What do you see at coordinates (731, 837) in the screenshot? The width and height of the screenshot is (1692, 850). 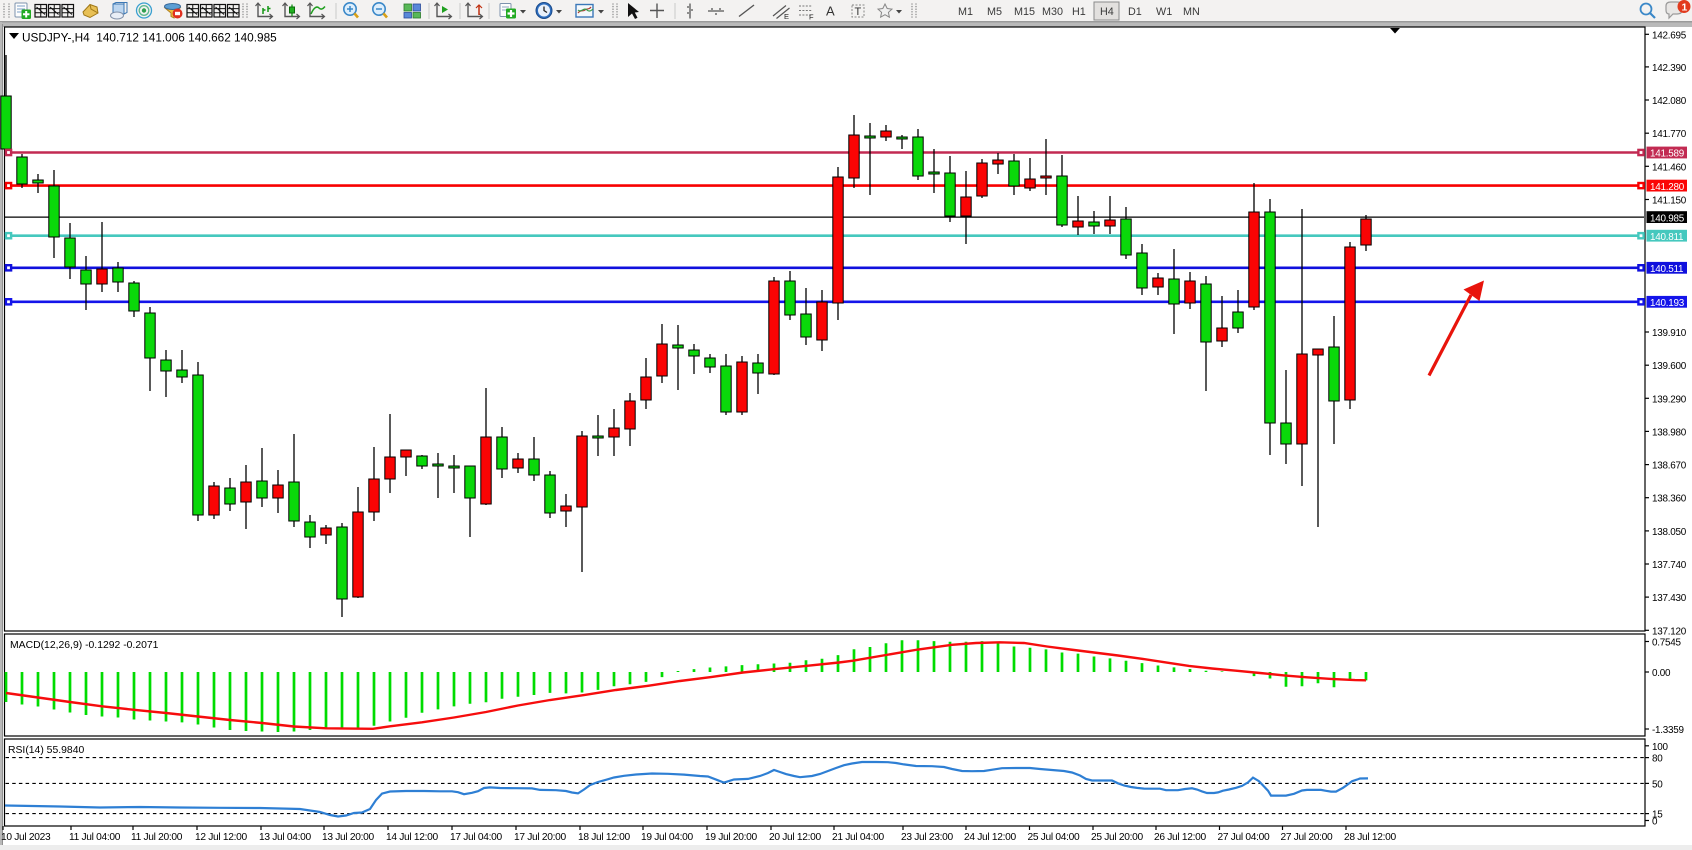 I see `svg-text: 19 Jul 20:00` at bounding box center [731, 837].